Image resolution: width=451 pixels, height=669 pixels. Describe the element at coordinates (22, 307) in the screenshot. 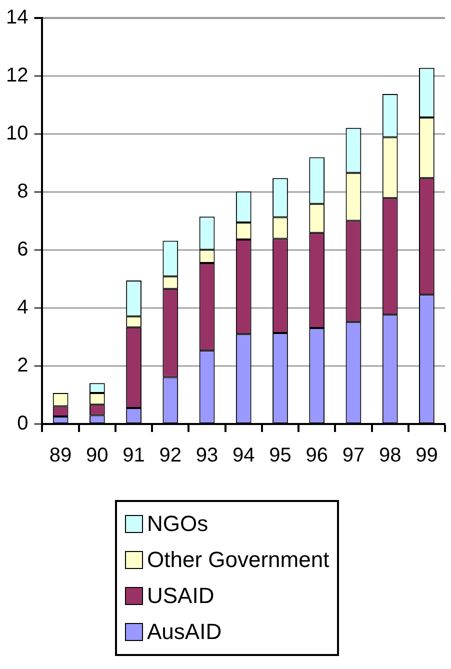

I see `y-tick-label: 4` at that location.